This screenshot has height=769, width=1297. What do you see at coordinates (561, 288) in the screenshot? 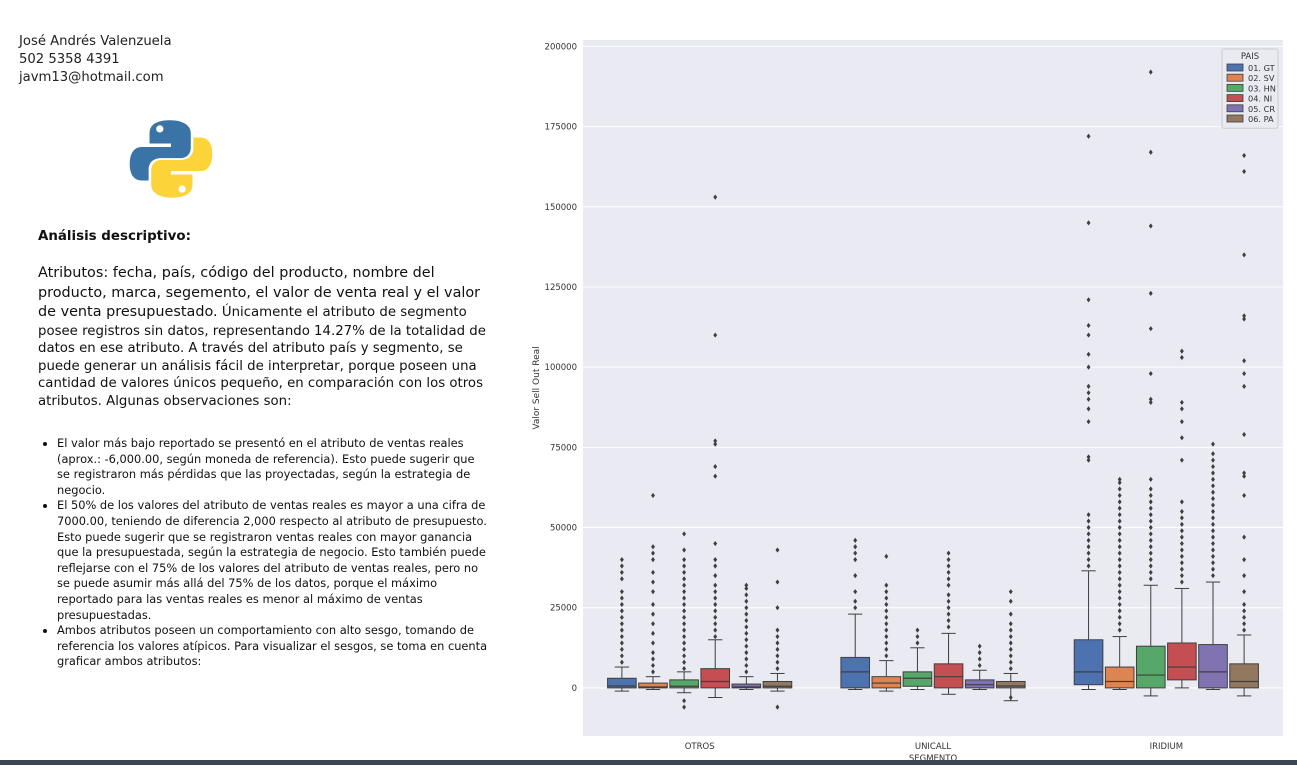
I see `y-tick-label: 125000` at bounding box center [561, 288].